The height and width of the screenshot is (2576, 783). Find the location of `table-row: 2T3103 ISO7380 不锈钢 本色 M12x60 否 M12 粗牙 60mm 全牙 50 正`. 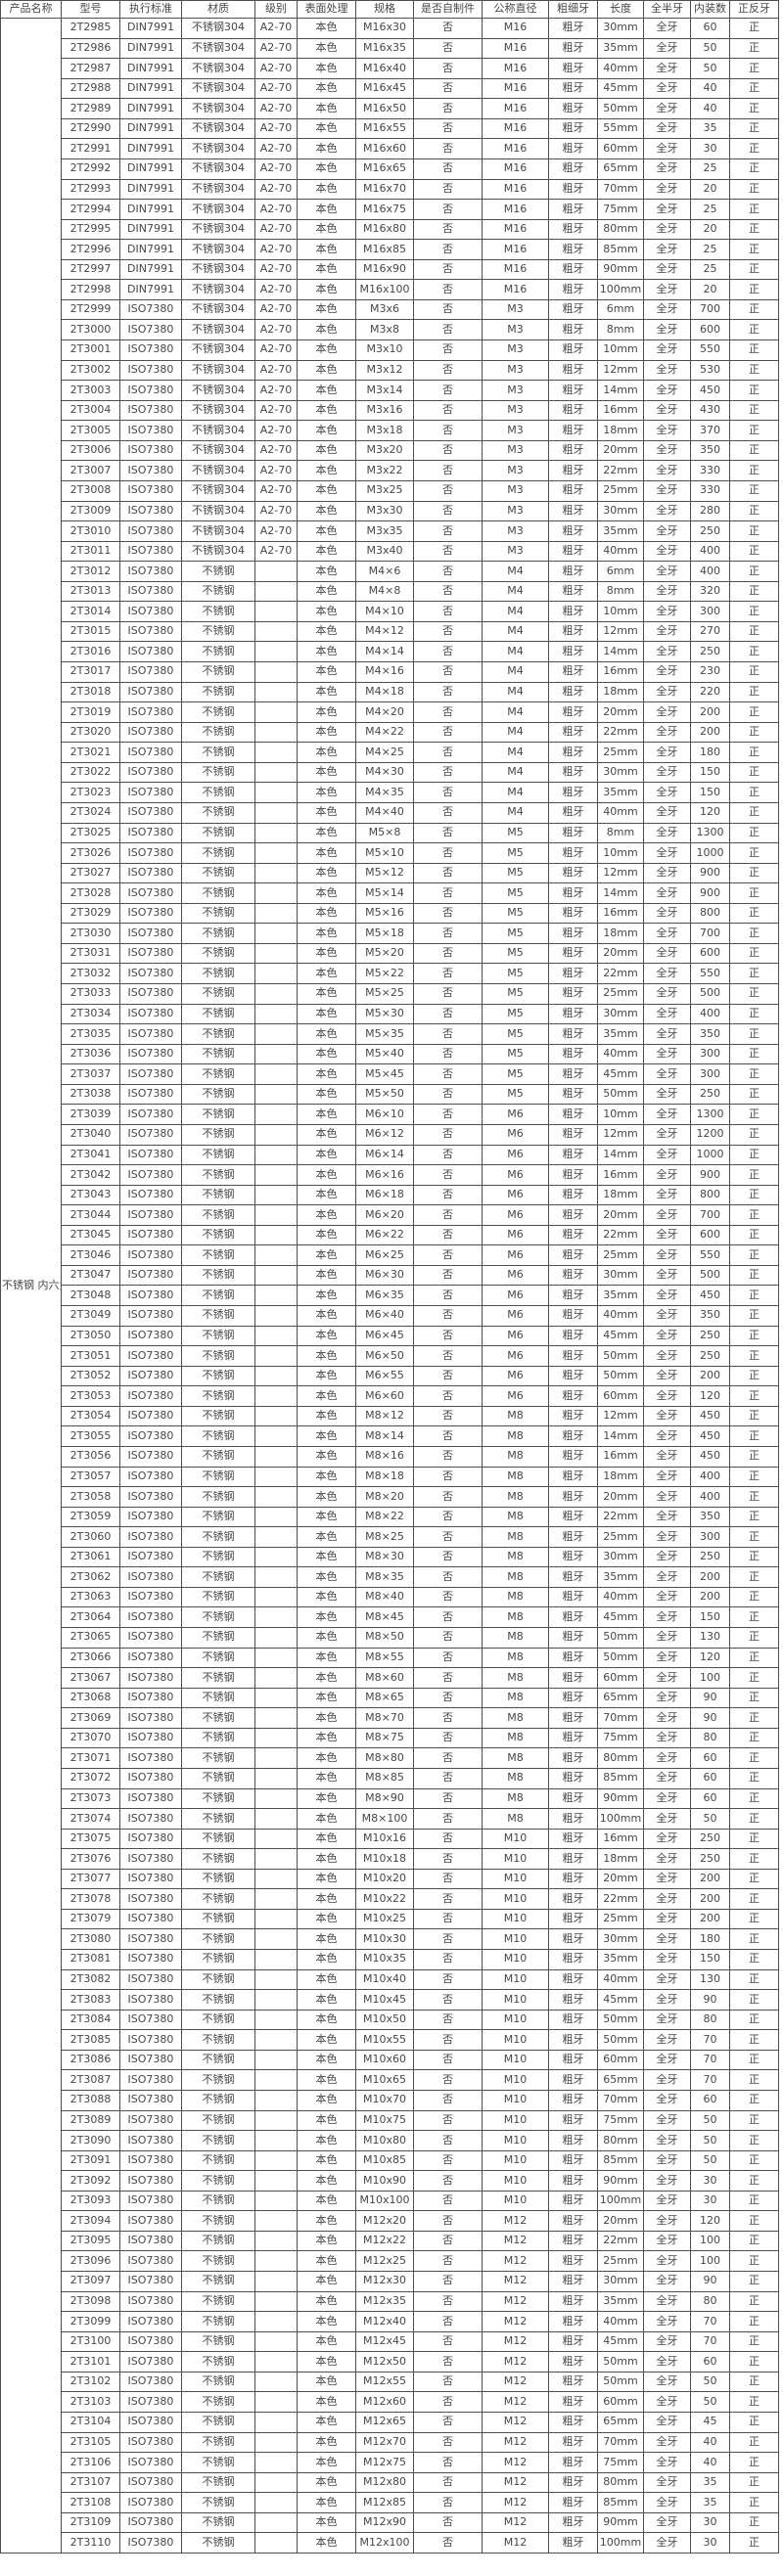

table-row: 2T3103 ISO7380 不锈钢 本色 M12x60 否 M12 粗牙 60mm 全牙 50 正 is located at coordinates (390, 2402).